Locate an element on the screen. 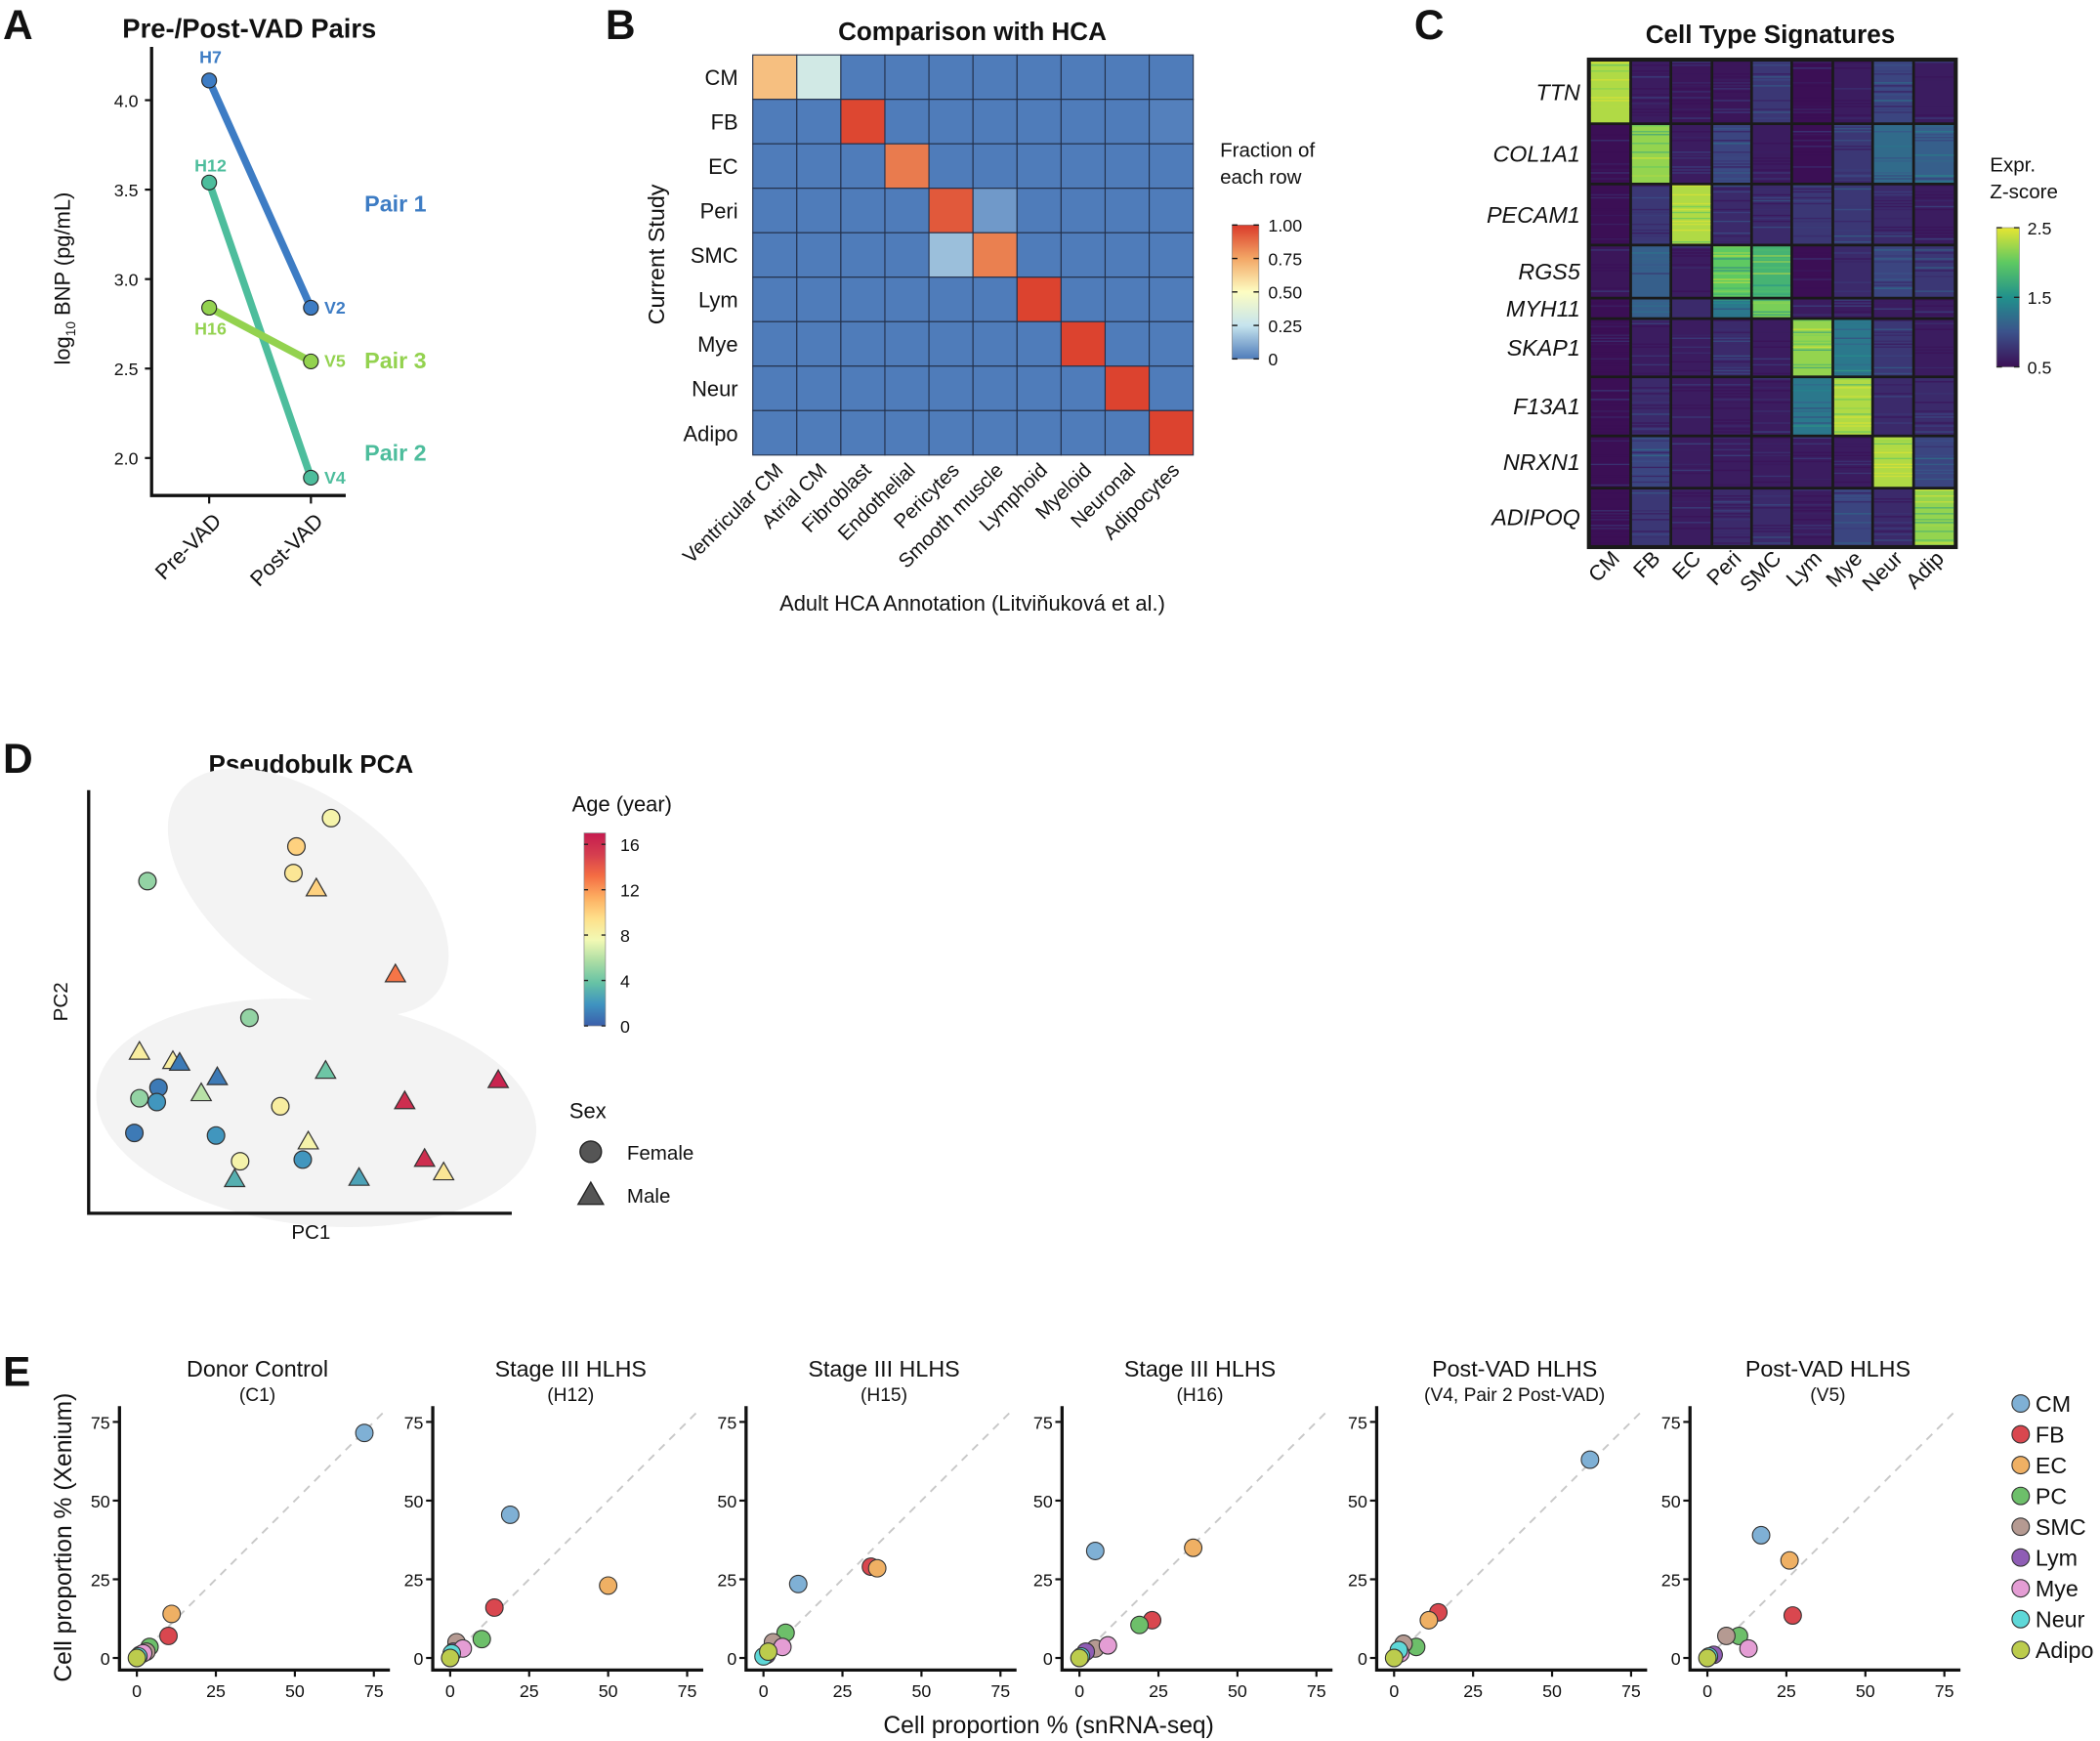  x-tick-label: 0 is located at coordinates (450, 1691).